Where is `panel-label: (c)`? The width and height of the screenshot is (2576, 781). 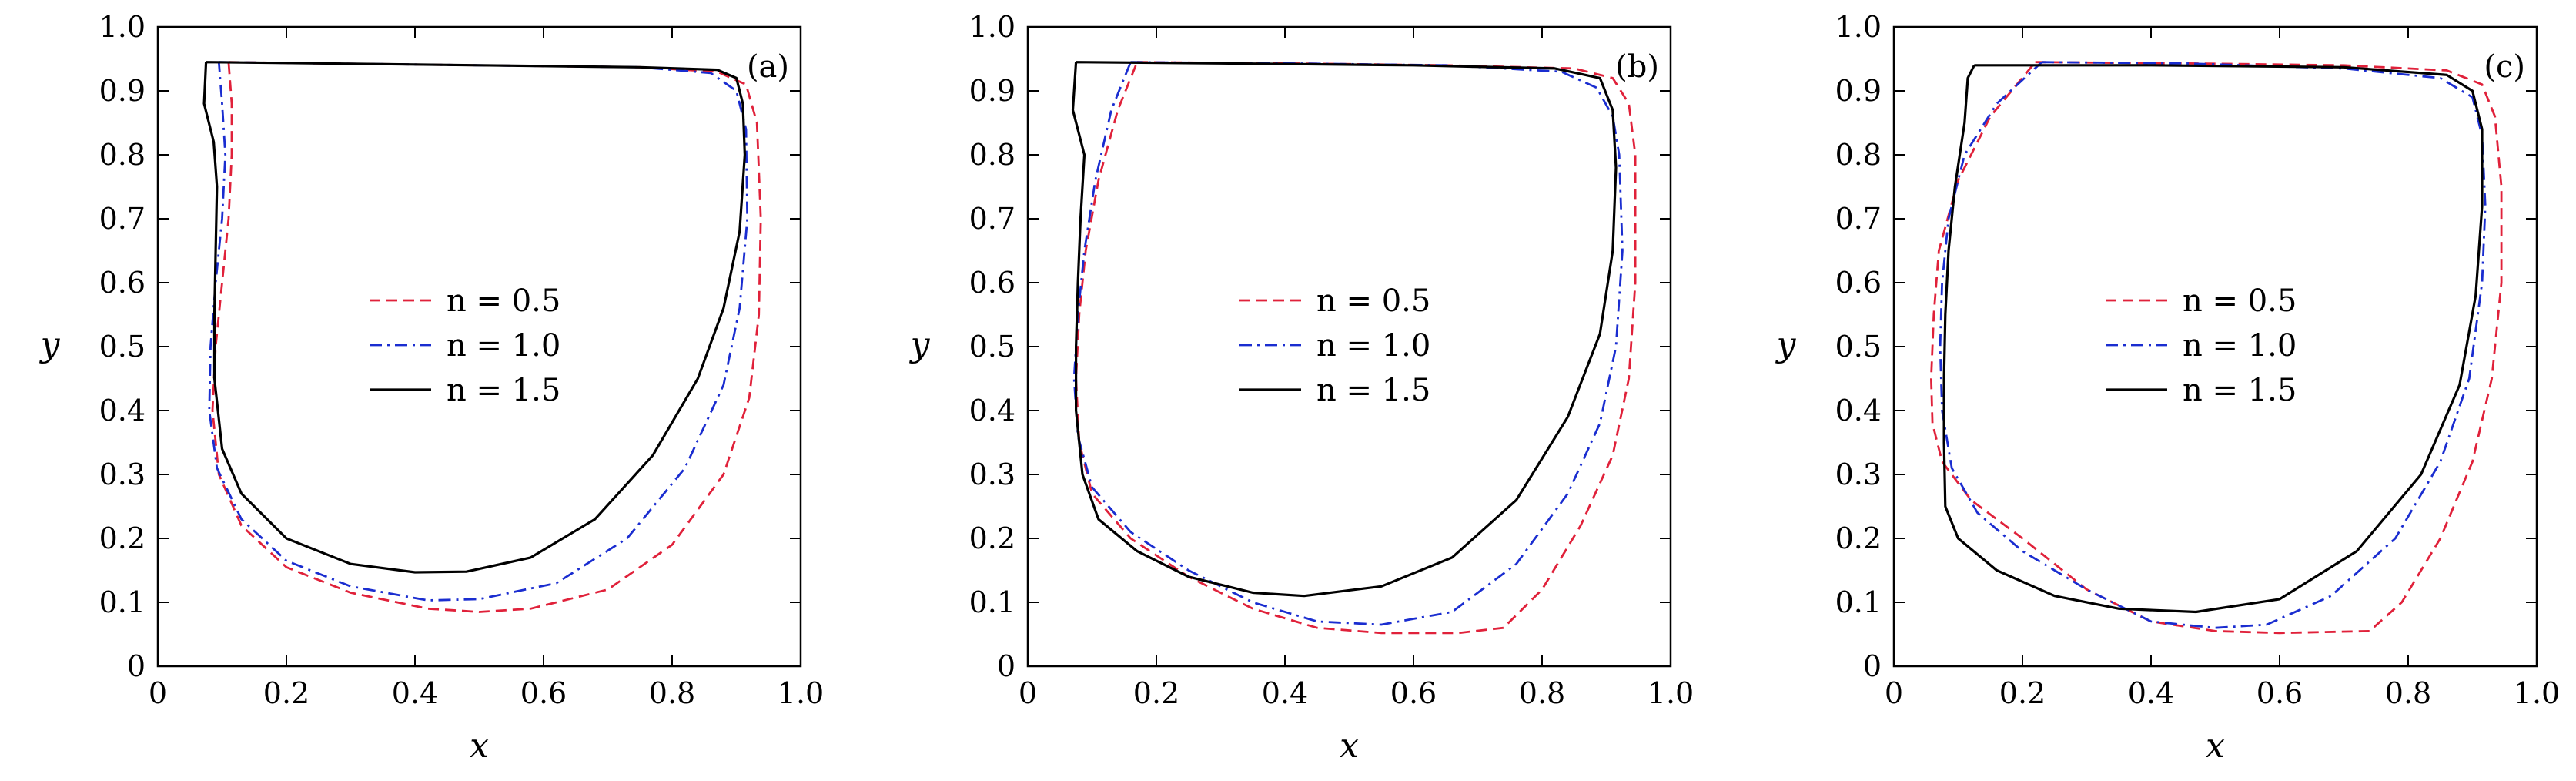 panel-label: (c) is located at coordinates (2504, 67).